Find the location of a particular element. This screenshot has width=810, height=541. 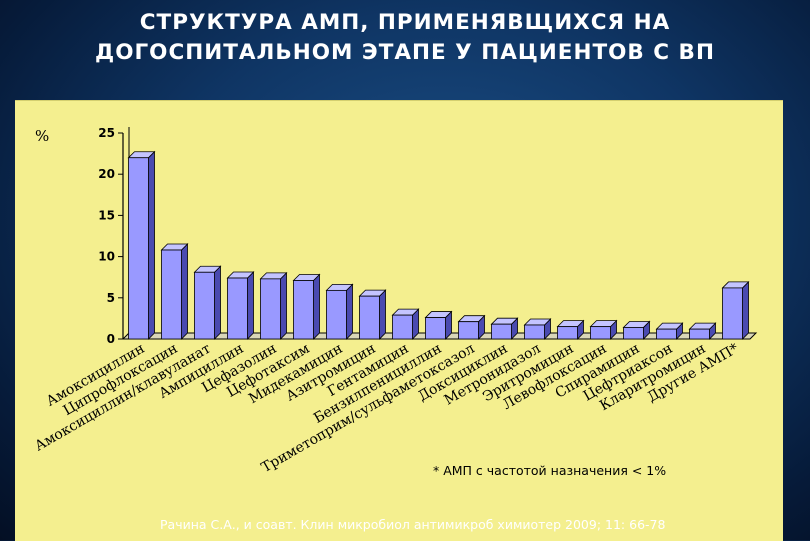

title-line-2: ДОГОСПИТАЛЬНОМ ЭТАПЕ У ПАЦИЕНТОВ С ВП is located at coordinates (405, 52).